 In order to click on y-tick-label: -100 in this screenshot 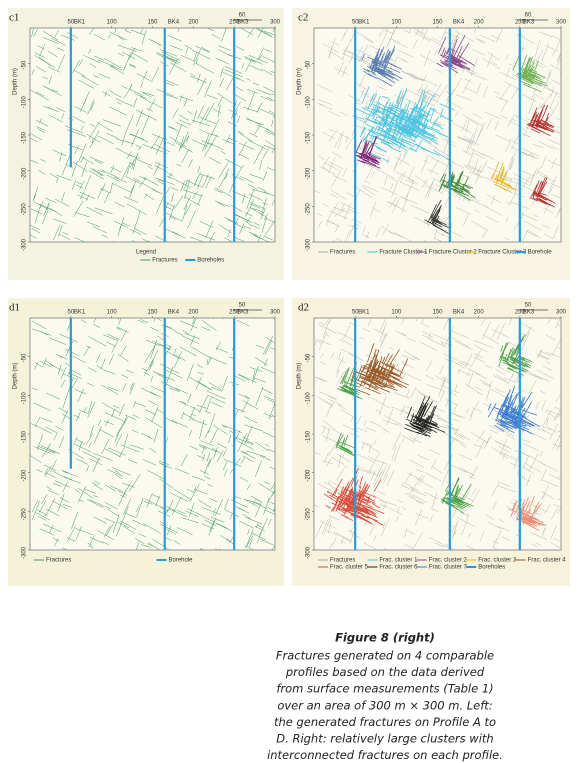, I will do `click(25, 102)`.